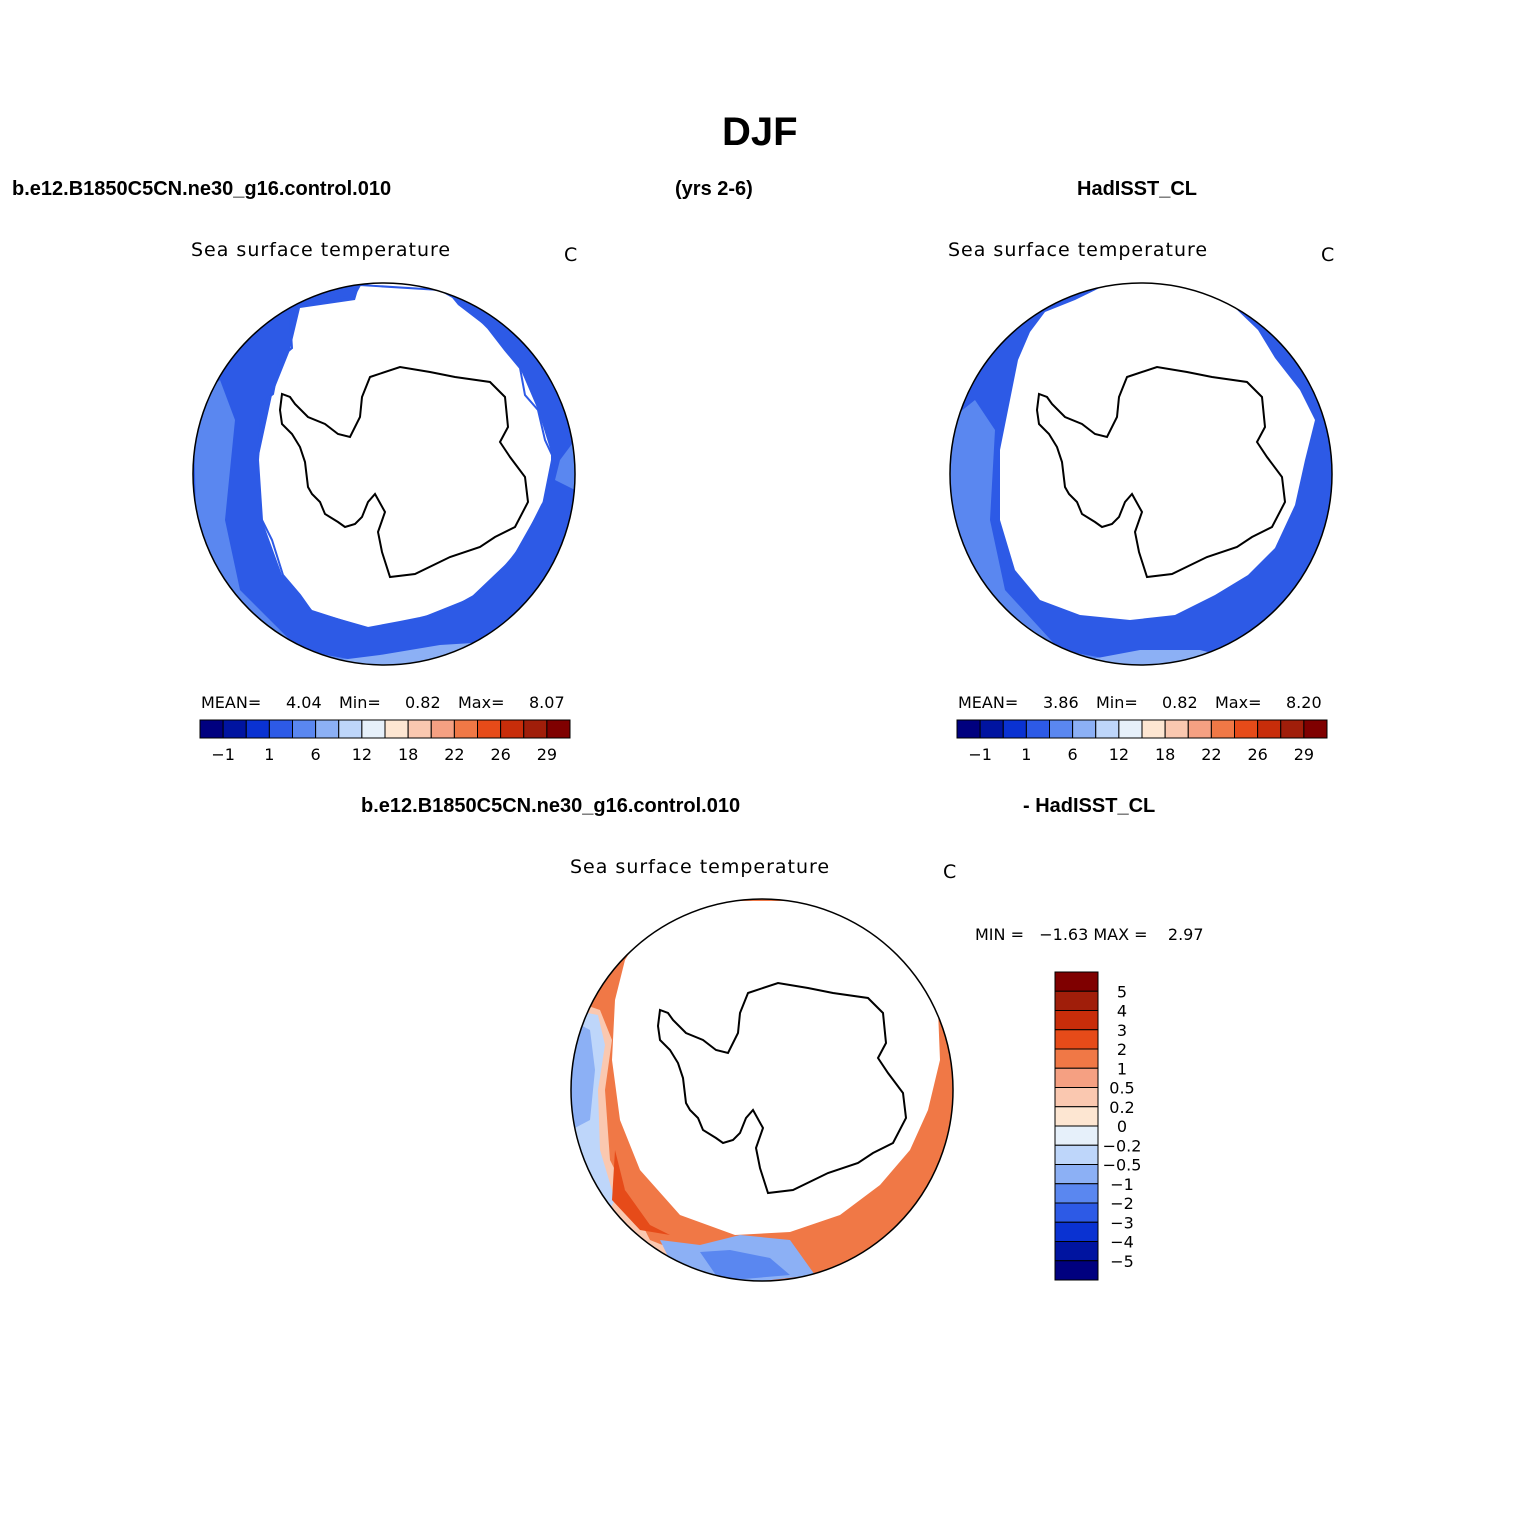 This screenshot has height=1525, width=1525. What do you see at coordinates (762, 1090) in the screenshot?
I see `diff-map` at bounding box center [762, 1090].